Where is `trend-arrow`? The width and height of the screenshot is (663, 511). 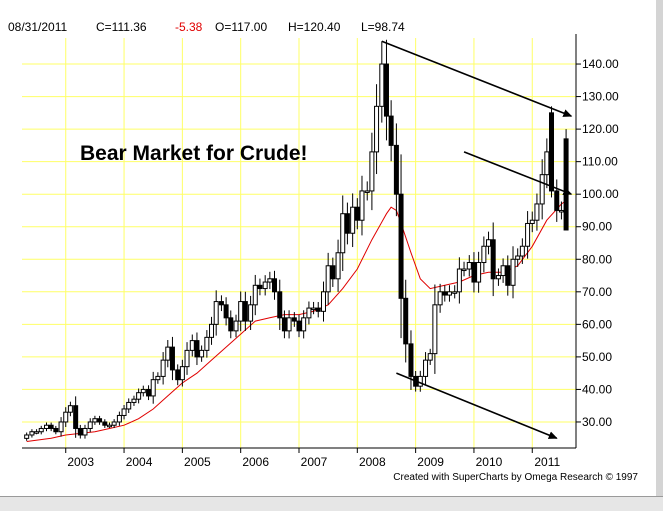
trend-arrow is located at coordinates (477, 405).